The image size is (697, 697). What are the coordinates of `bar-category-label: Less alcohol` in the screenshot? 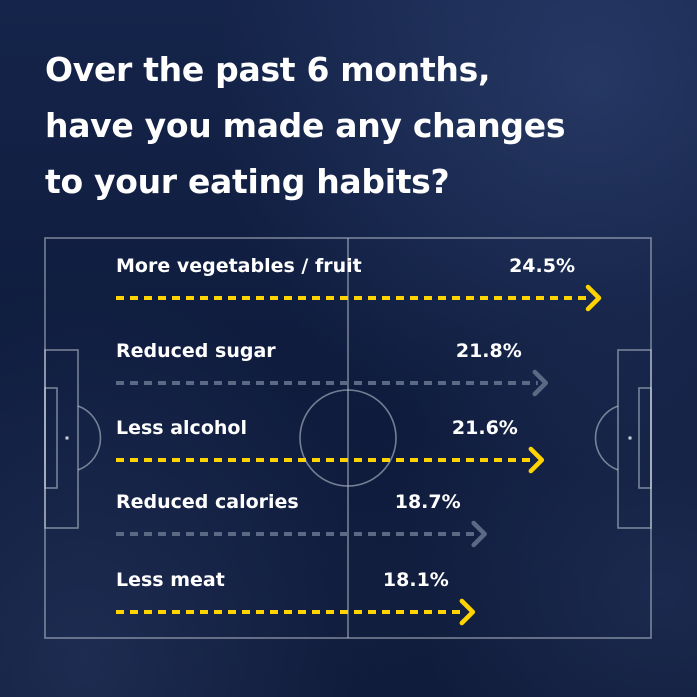 It's located at (181, 428).